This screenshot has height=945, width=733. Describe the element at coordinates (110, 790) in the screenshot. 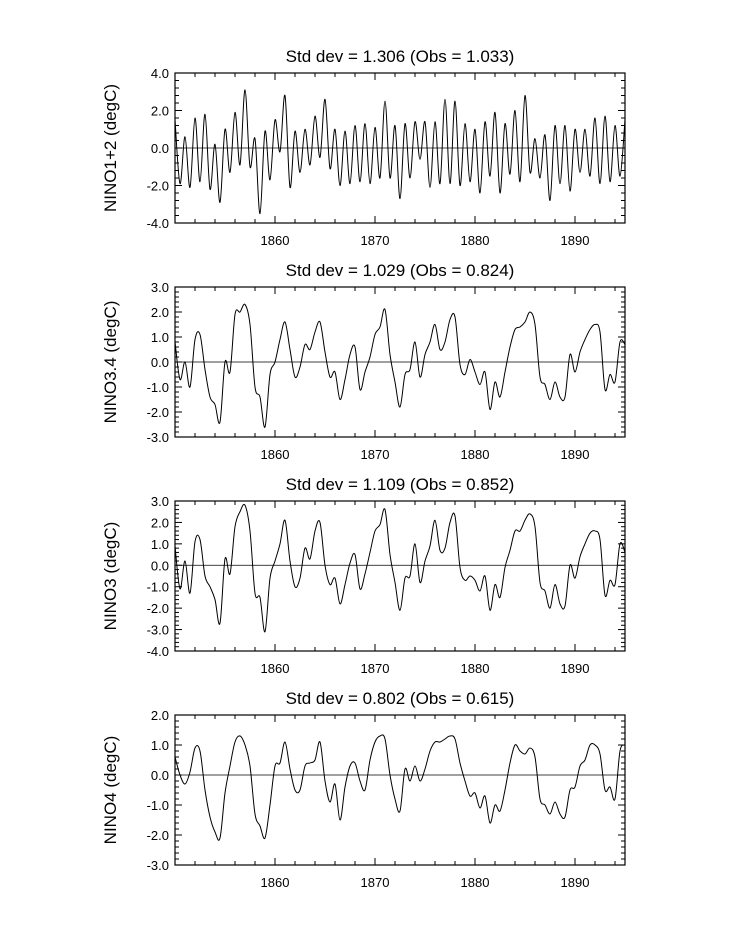

I see `y-axis-label: NINO4 (degC)` at that location.